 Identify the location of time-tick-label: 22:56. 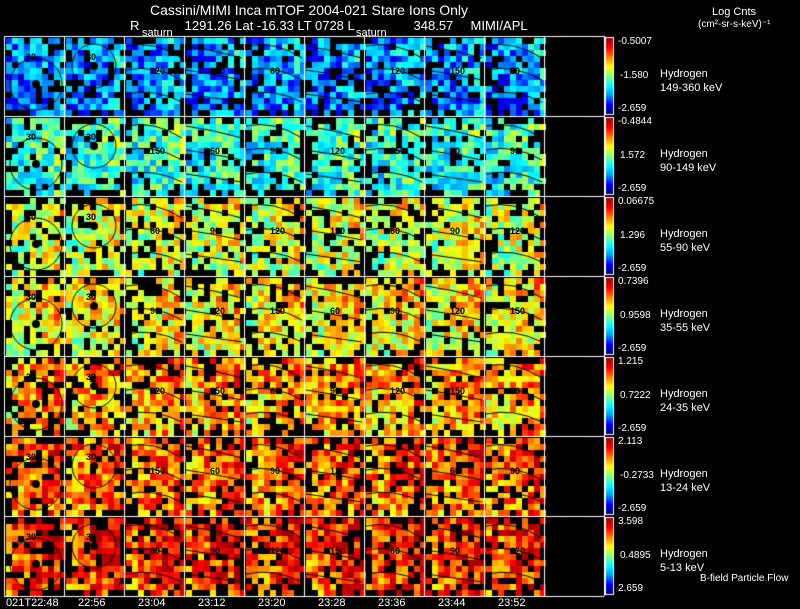
(92, 603).